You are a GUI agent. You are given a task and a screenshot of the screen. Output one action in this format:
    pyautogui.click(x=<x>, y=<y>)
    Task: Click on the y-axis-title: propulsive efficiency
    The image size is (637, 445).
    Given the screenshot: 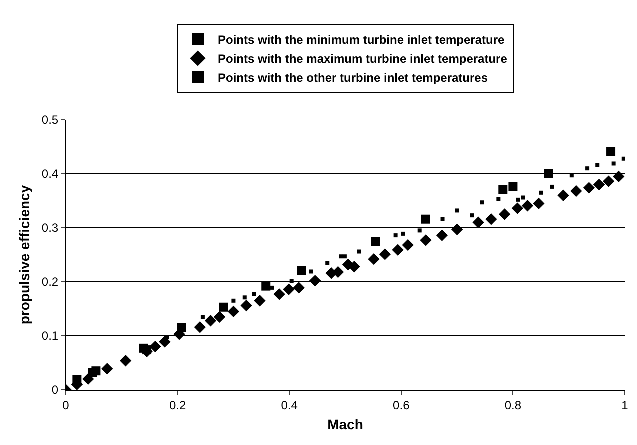 What is the action you would take?
    pyautogui.click(x=24, y=255)
    